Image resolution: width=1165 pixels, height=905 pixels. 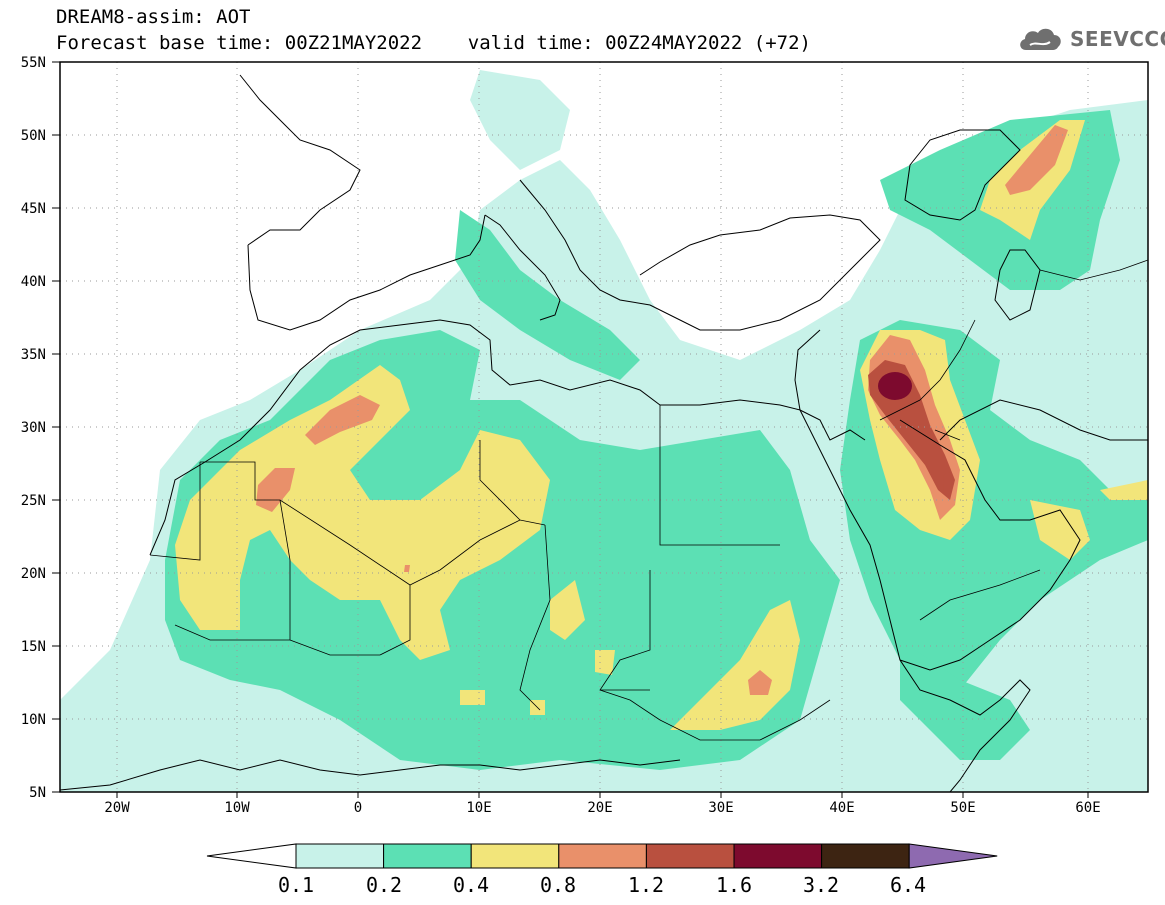 I want to click on lat-label-25n: 25N, so click(x=33, y=501).